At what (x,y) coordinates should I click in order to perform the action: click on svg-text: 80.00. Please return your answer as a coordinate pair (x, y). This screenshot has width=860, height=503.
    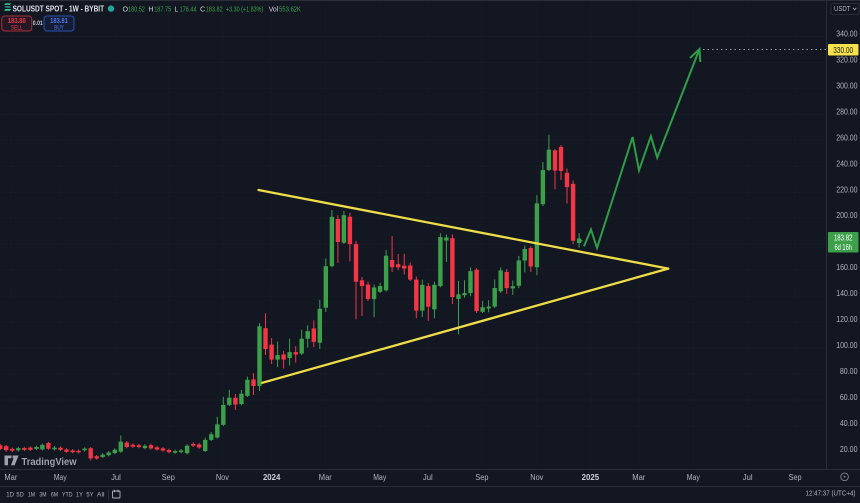
    Looking at the image, I should click on (849, 371).